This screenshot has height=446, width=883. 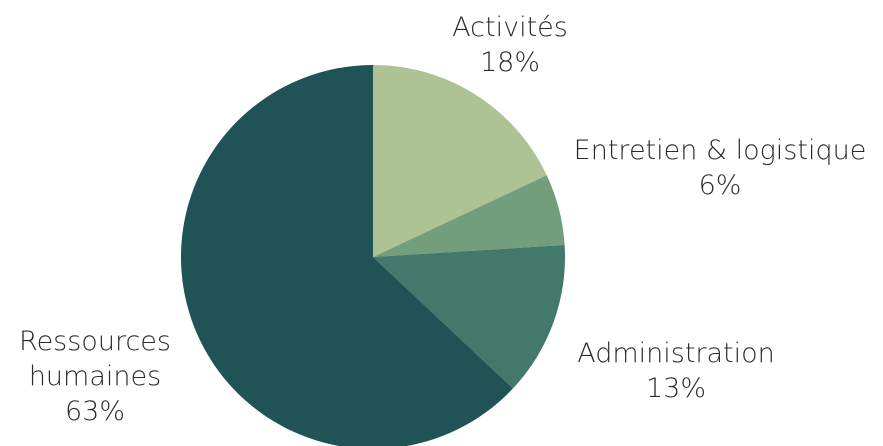 What do you see at coordinates (510, 62) in the screenshot?
I see `slice-value-label: 18%` at bounding box center [510, 62].